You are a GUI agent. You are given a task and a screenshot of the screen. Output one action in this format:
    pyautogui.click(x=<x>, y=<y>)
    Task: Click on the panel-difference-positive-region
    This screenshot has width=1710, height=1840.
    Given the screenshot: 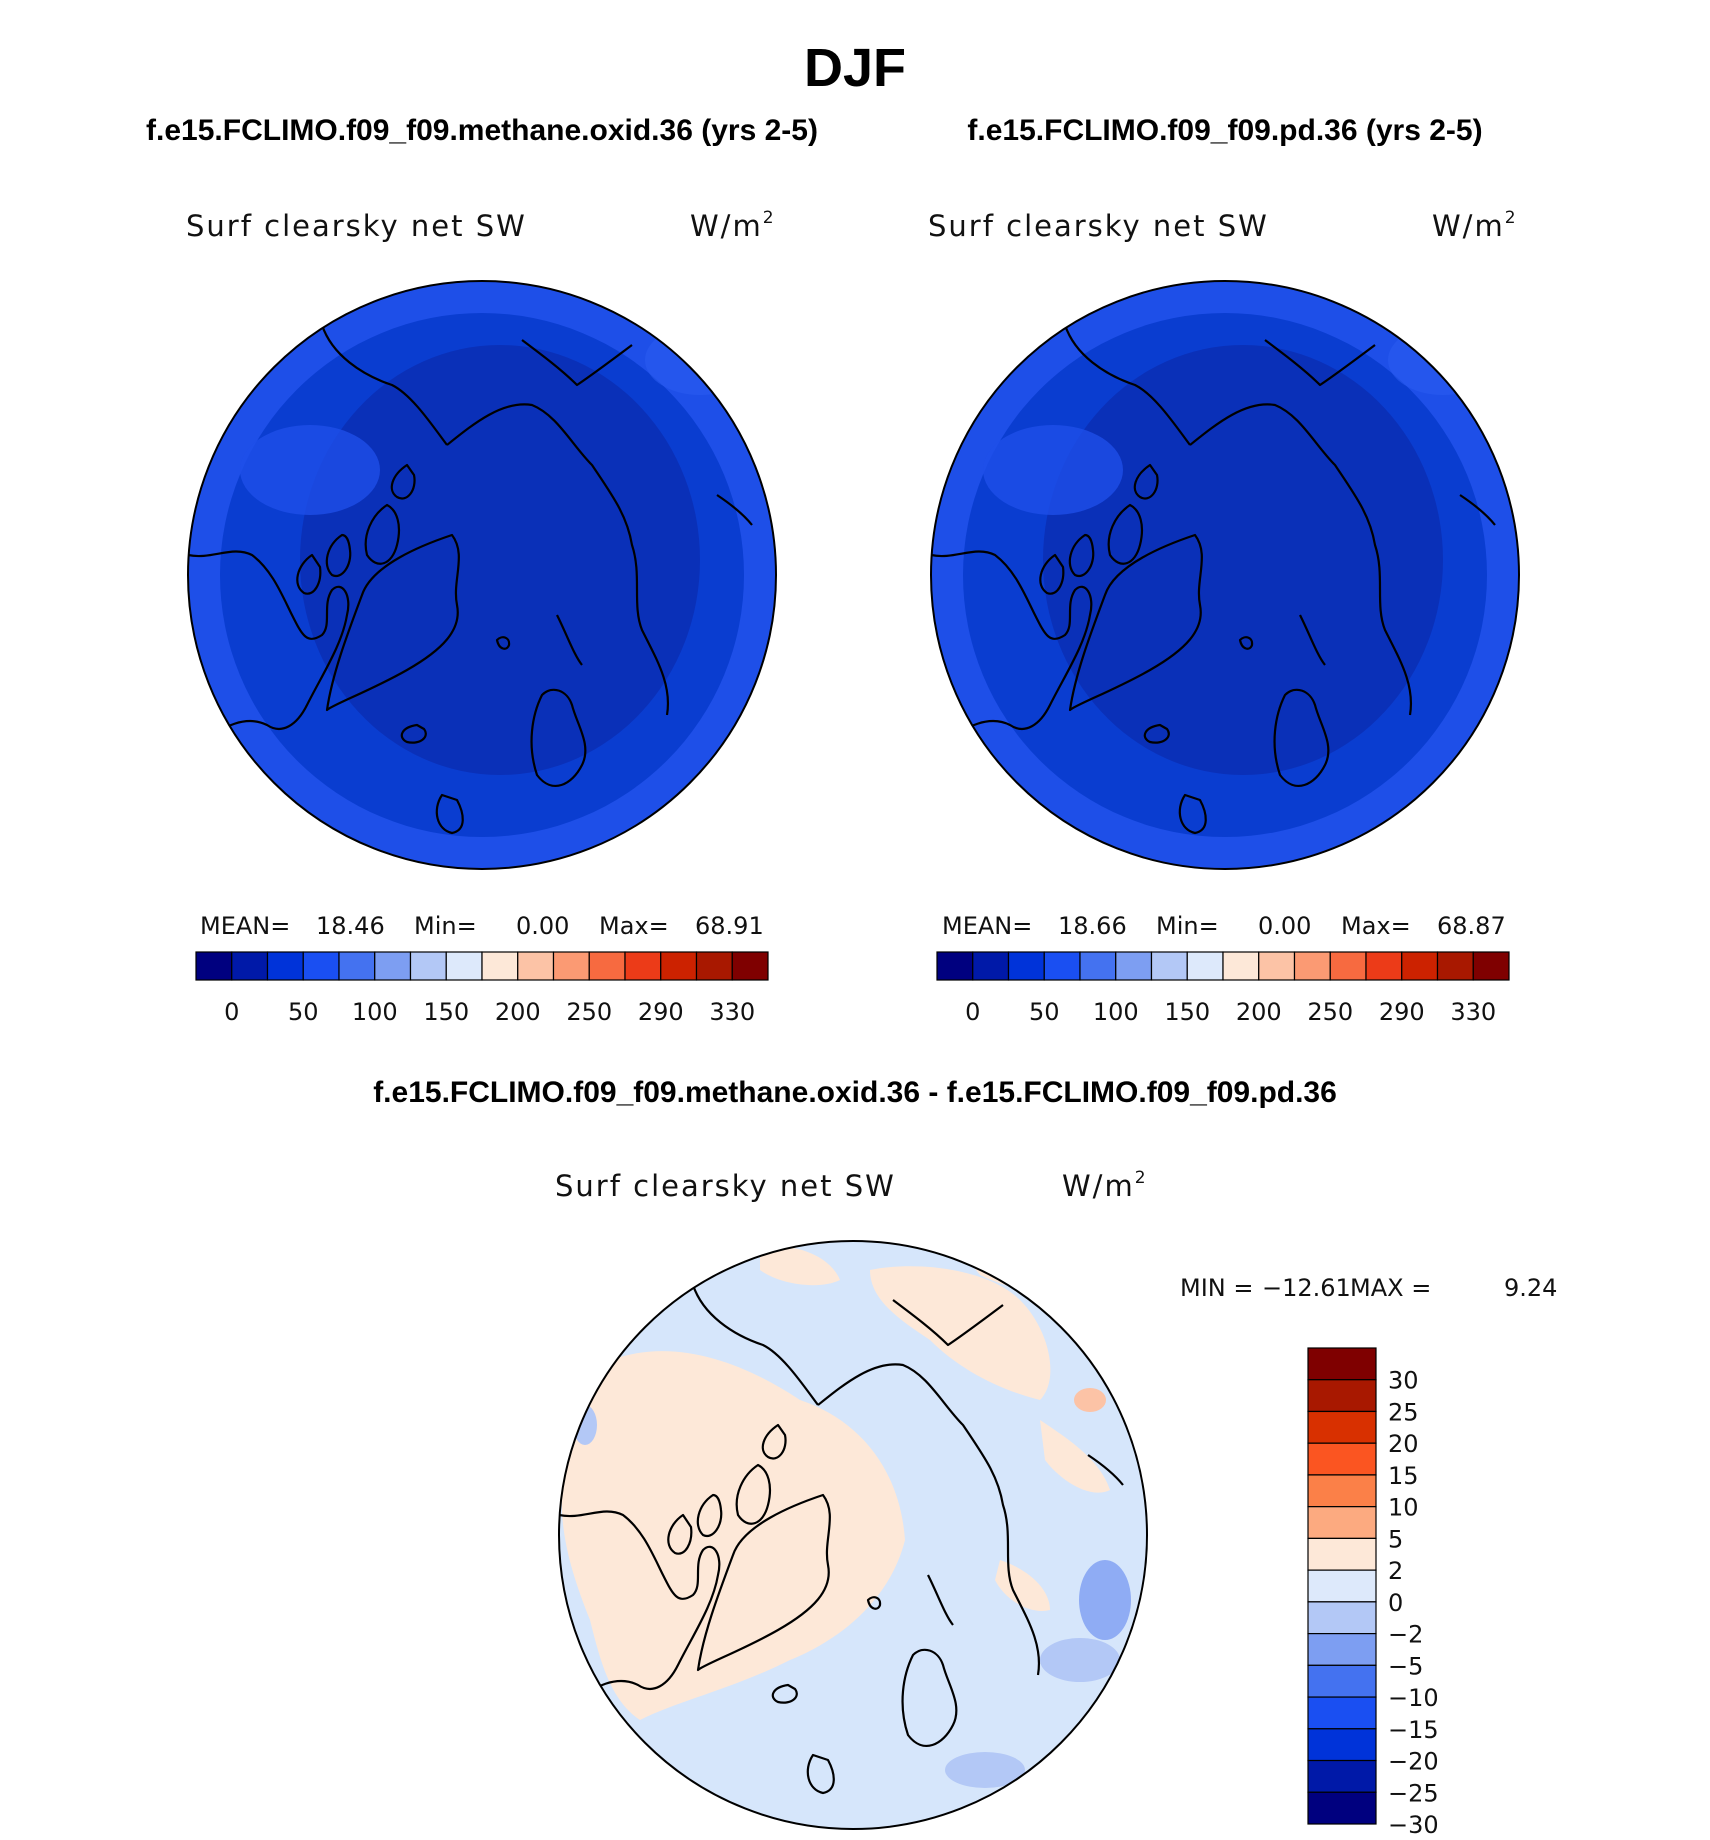 What is the action you would take?
    pyautogui.click(x=733, y=1535)
    